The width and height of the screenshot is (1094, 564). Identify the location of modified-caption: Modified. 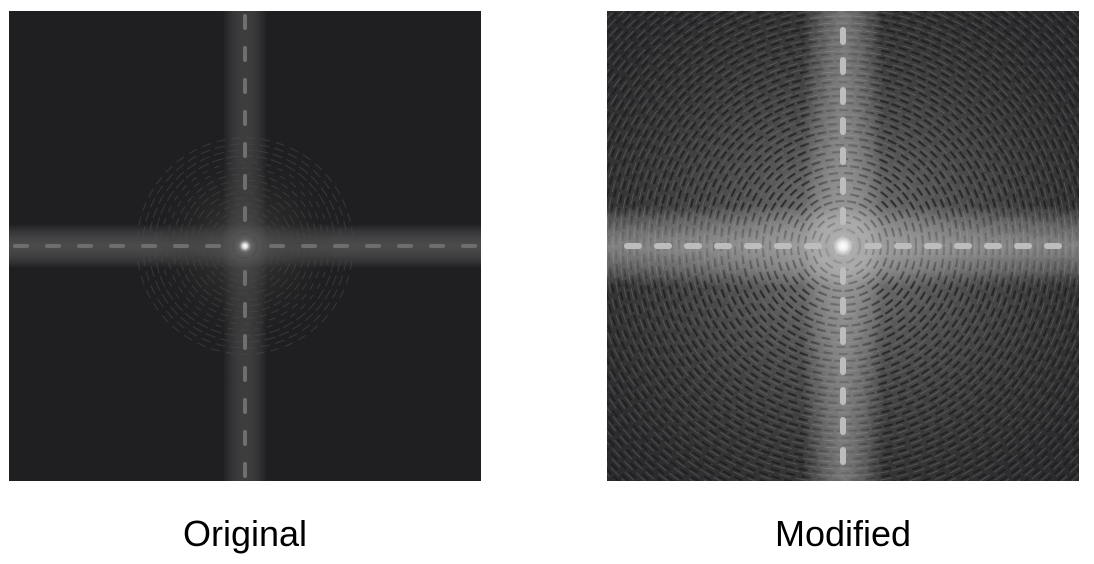
(843, 533).